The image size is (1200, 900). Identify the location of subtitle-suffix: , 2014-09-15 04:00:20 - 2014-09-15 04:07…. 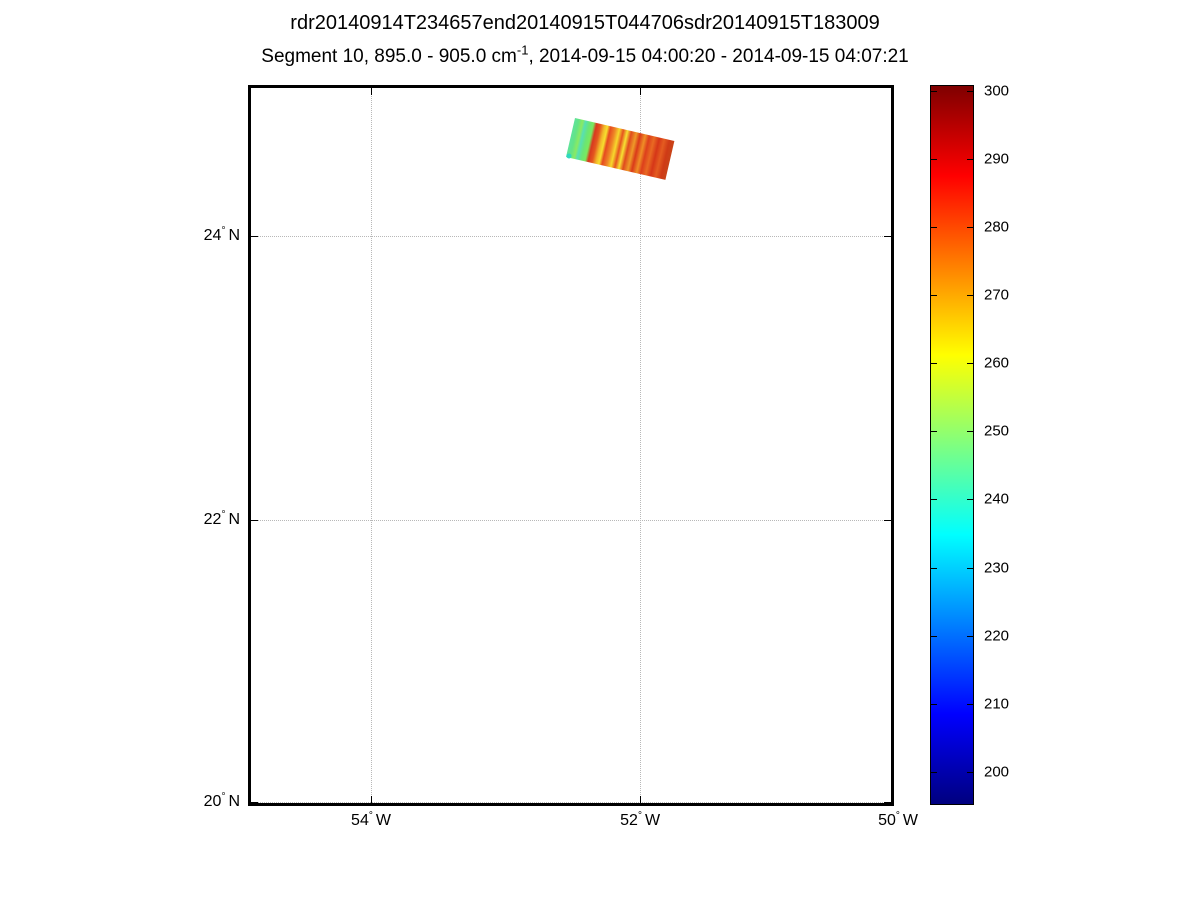
(718, 56).